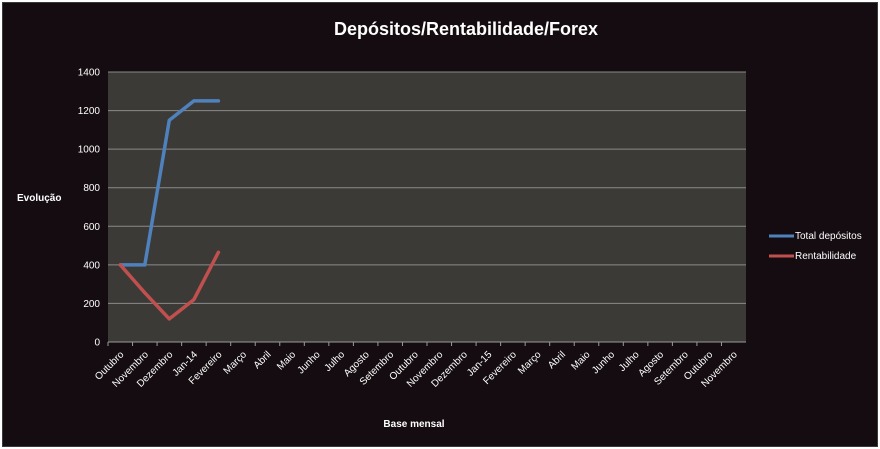 This screenshot has height=449, width=880. Describe the element at coordinates (89, 150) in the screenshot. I see `y-tick-label: 1000` at that location.